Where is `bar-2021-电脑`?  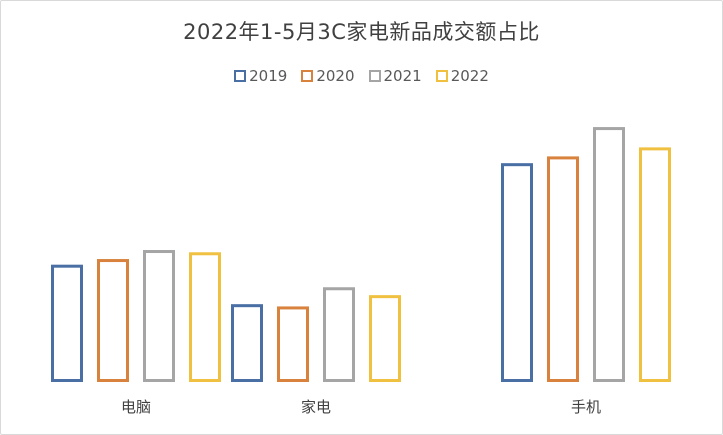
bar-2021-电脑 is located at coordinates (159, 316).